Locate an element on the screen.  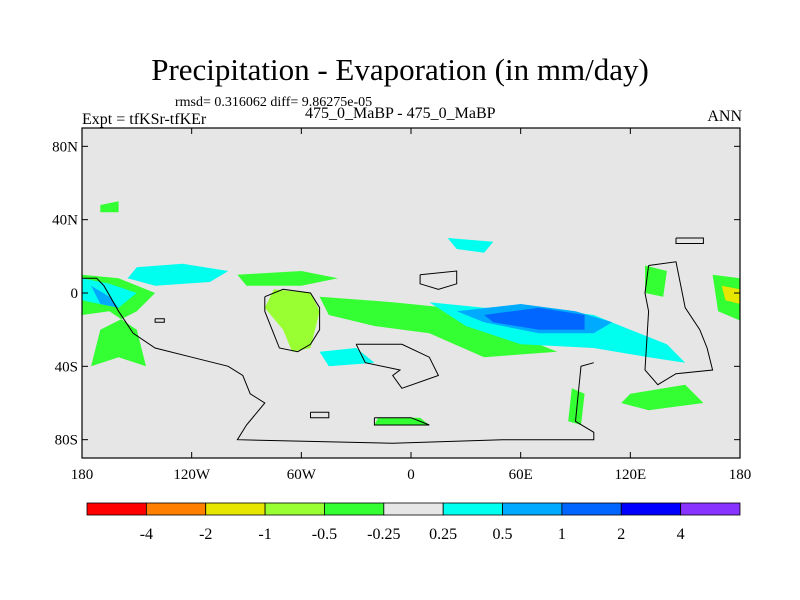
x-tick-label: 0 is located at coordinates (411, 475).